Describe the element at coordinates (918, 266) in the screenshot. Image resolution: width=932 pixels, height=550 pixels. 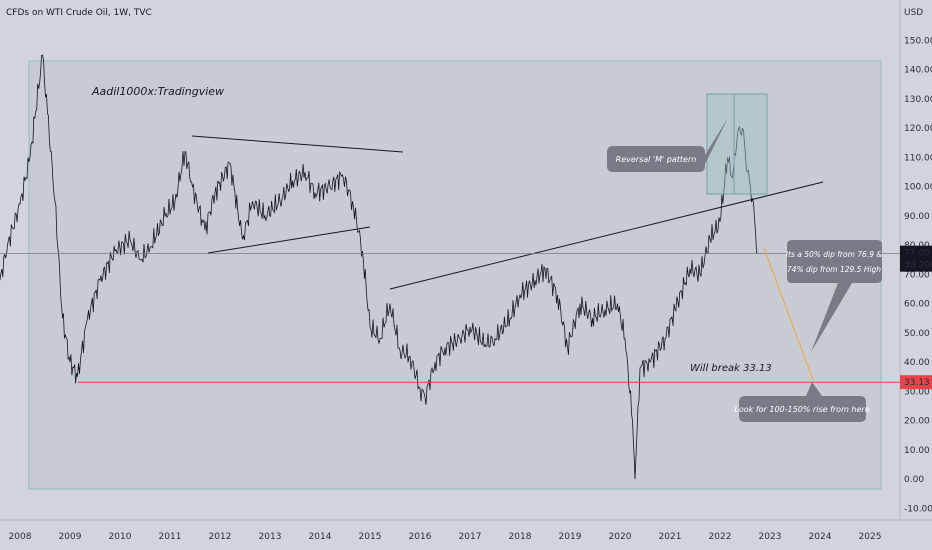
I see `last-price-countdown: 3d 20h` at that location.